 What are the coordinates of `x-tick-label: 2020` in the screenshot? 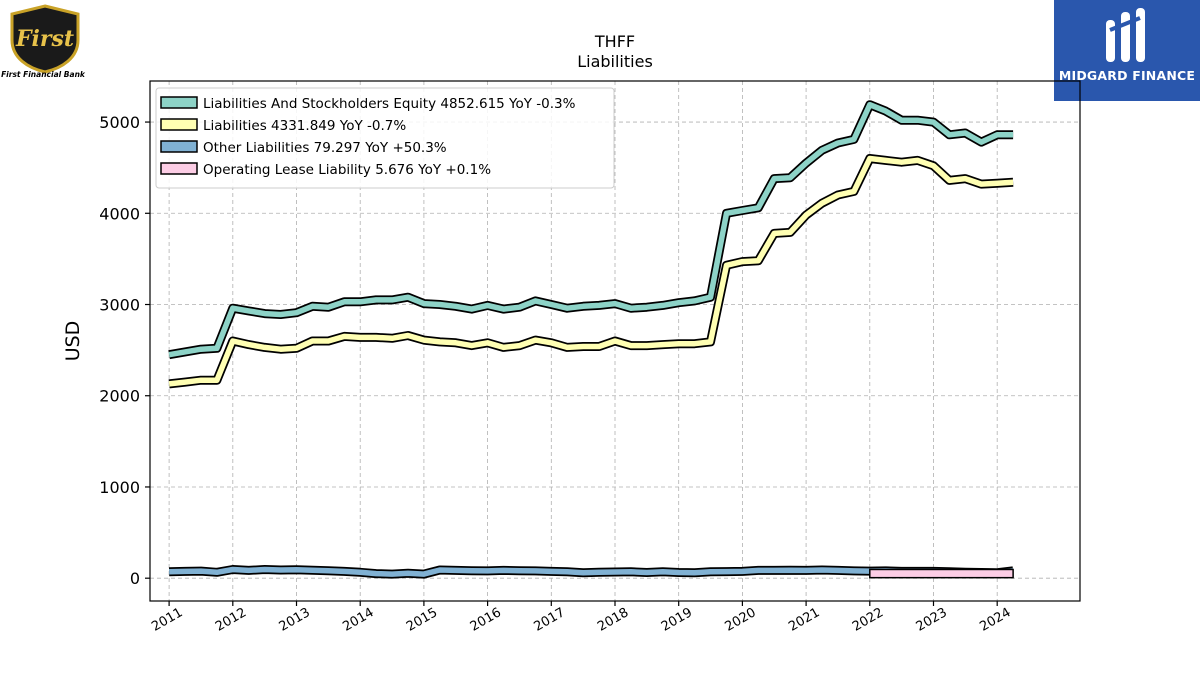 It's located at (741, 620).